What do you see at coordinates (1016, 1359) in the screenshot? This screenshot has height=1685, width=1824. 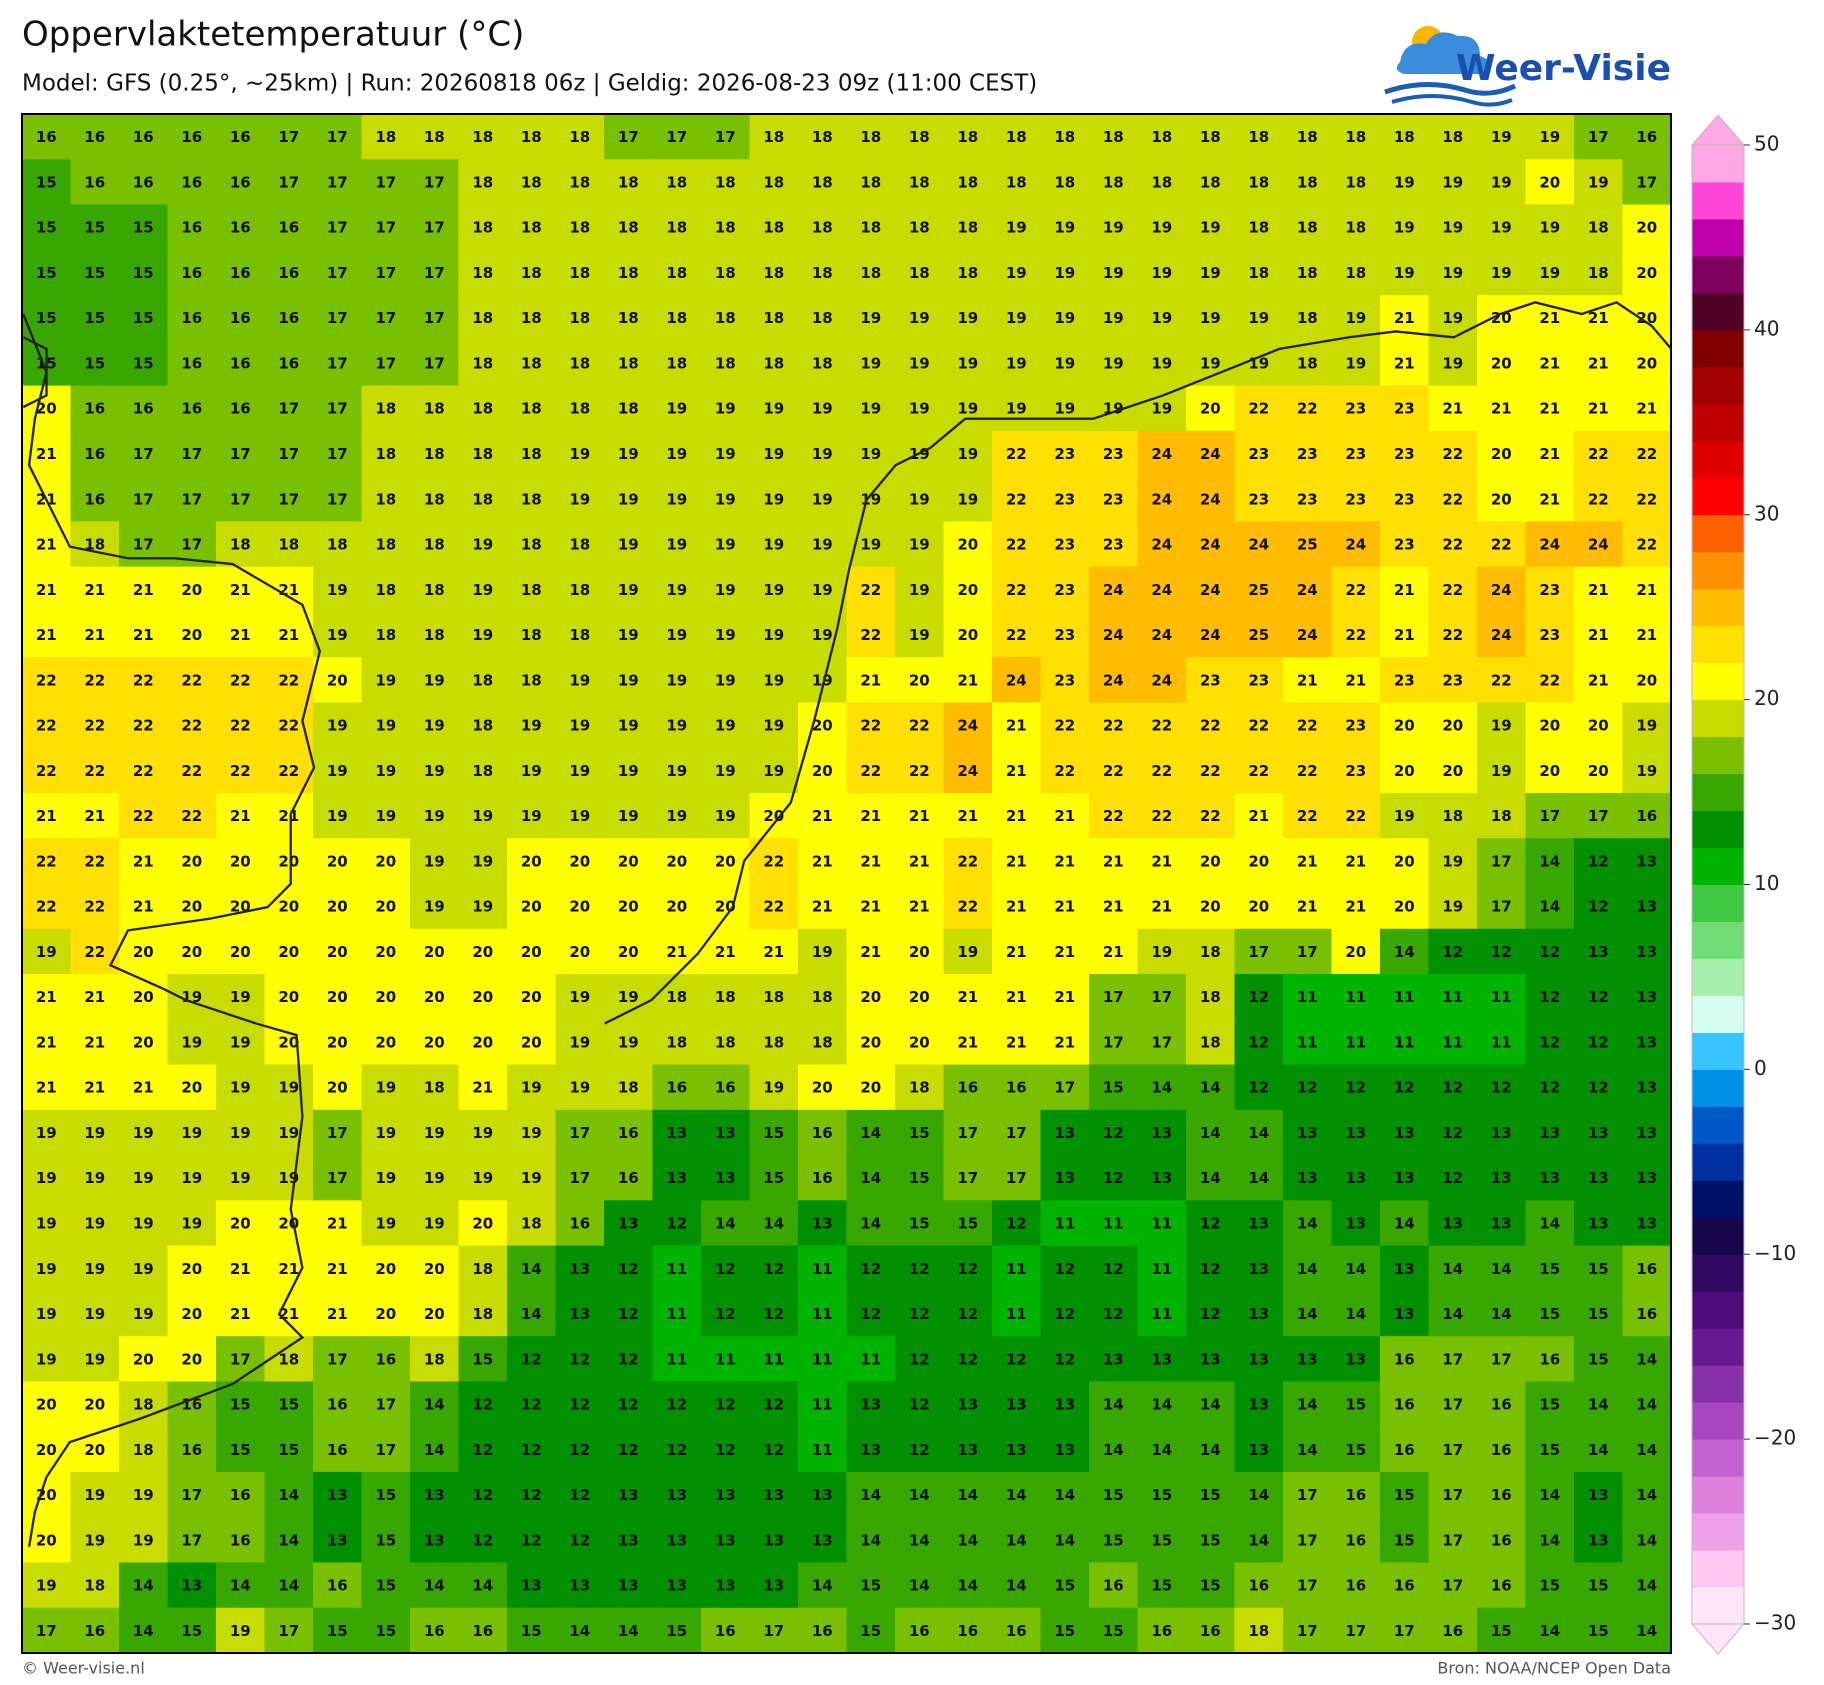 I see `temperature-label: 12` at bounding box center [1016, 1359].